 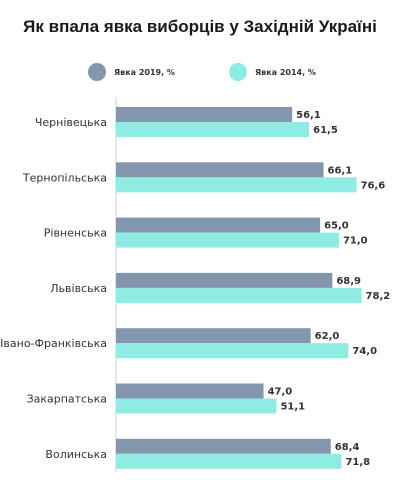 What do you see at coordinates (373, 185) in the screenshot?
I see `data-label: 76,6` at bounding box center [373, 185].